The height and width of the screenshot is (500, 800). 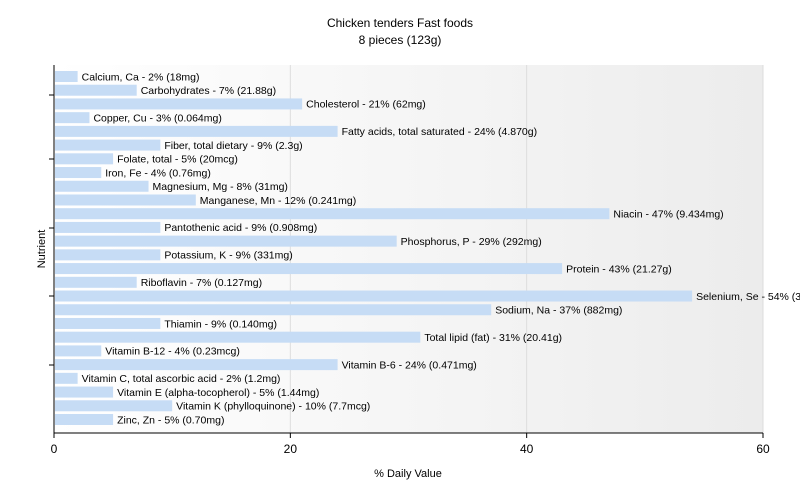 I want to click on data-label: Phosphorus, P - 29% (292mg), so click(x=471, y=242).